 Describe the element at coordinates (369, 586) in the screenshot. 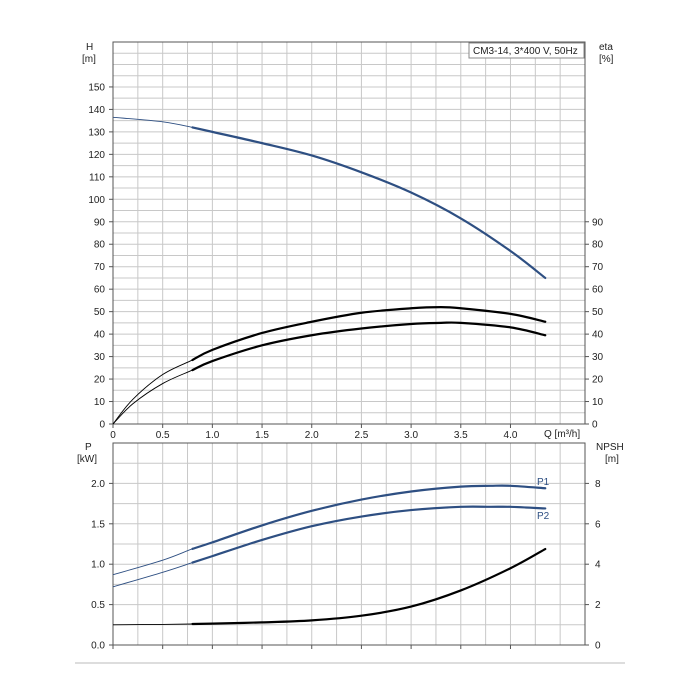

I see `bottom-series-2-operating-line` at that location.